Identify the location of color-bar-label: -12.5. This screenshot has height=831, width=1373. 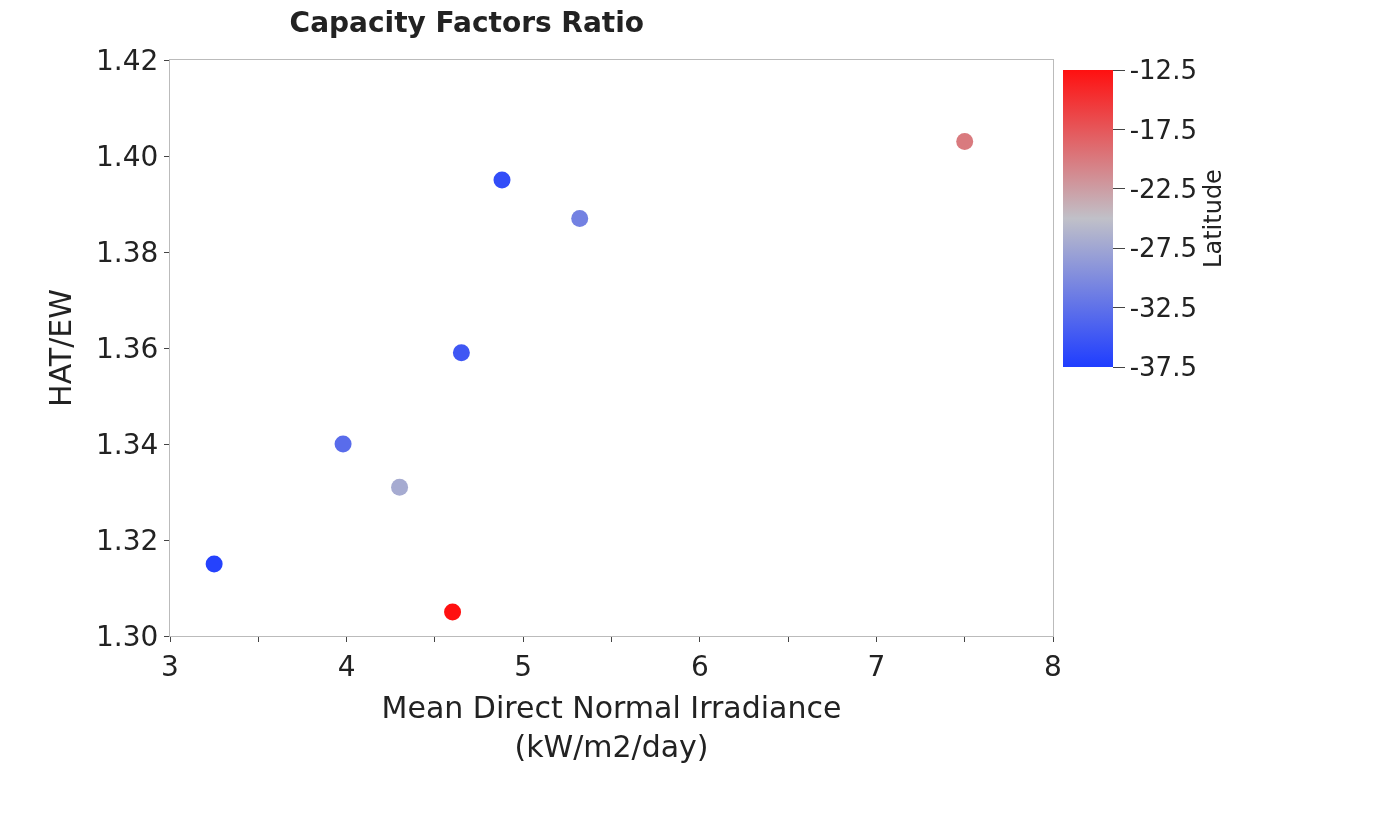
(1163, 70).